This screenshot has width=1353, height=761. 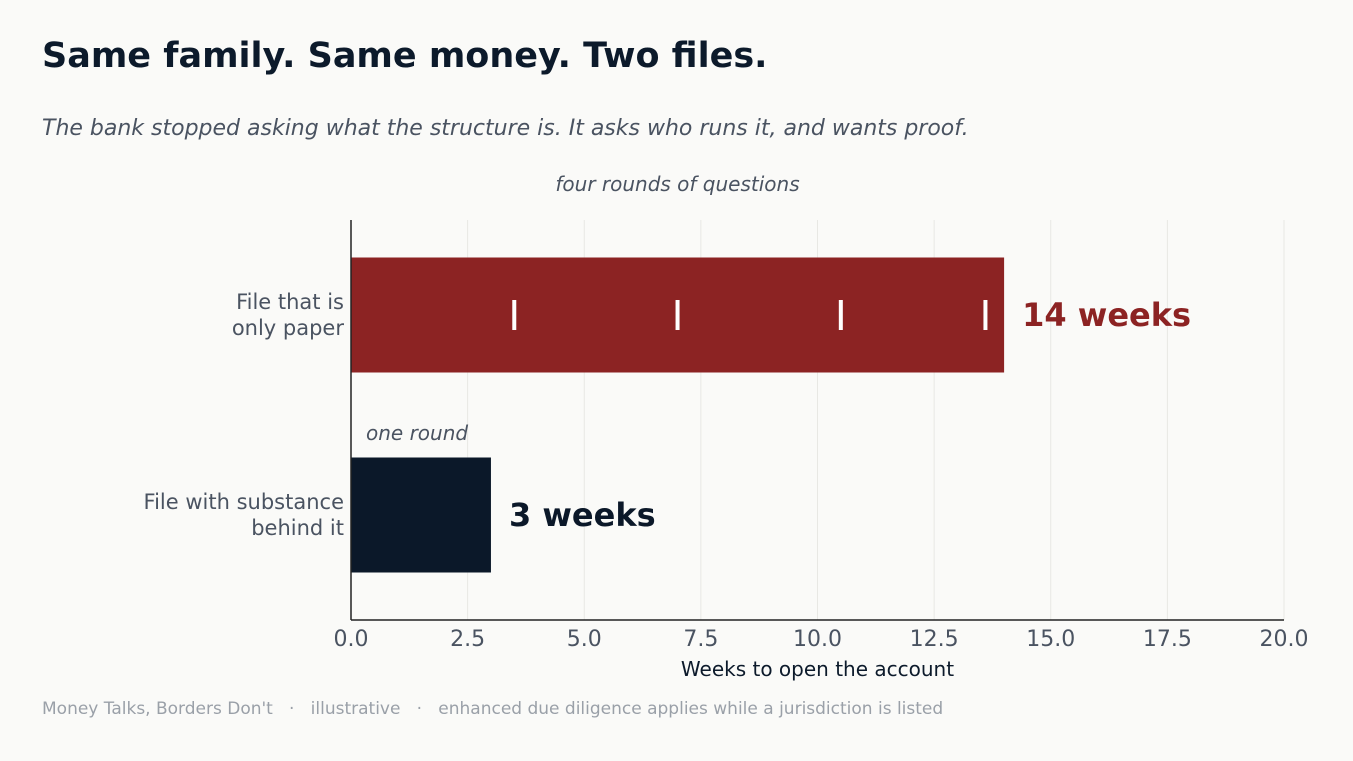 What do you see at coordinates (817, 669) in the screenshot?
I see `x-axis-label: Weeks to open the account` at bounding box center [817, 669].